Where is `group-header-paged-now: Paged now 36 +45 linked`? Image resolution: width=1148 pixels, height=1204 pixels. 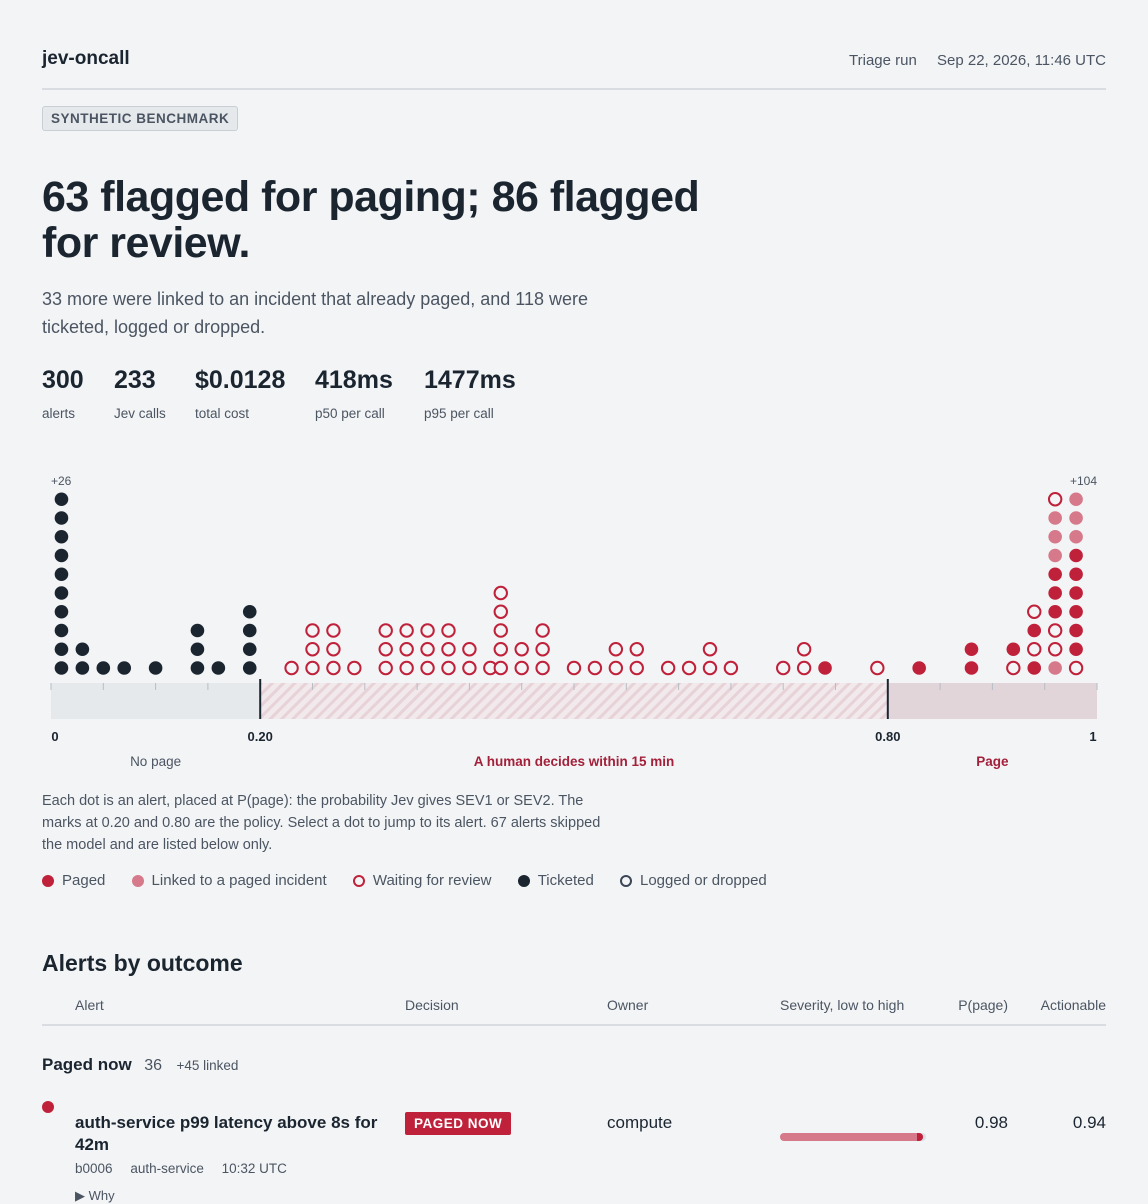 group-header-paged-now: Paged now 36 +45 linked is located at coordinates (140, 1065).